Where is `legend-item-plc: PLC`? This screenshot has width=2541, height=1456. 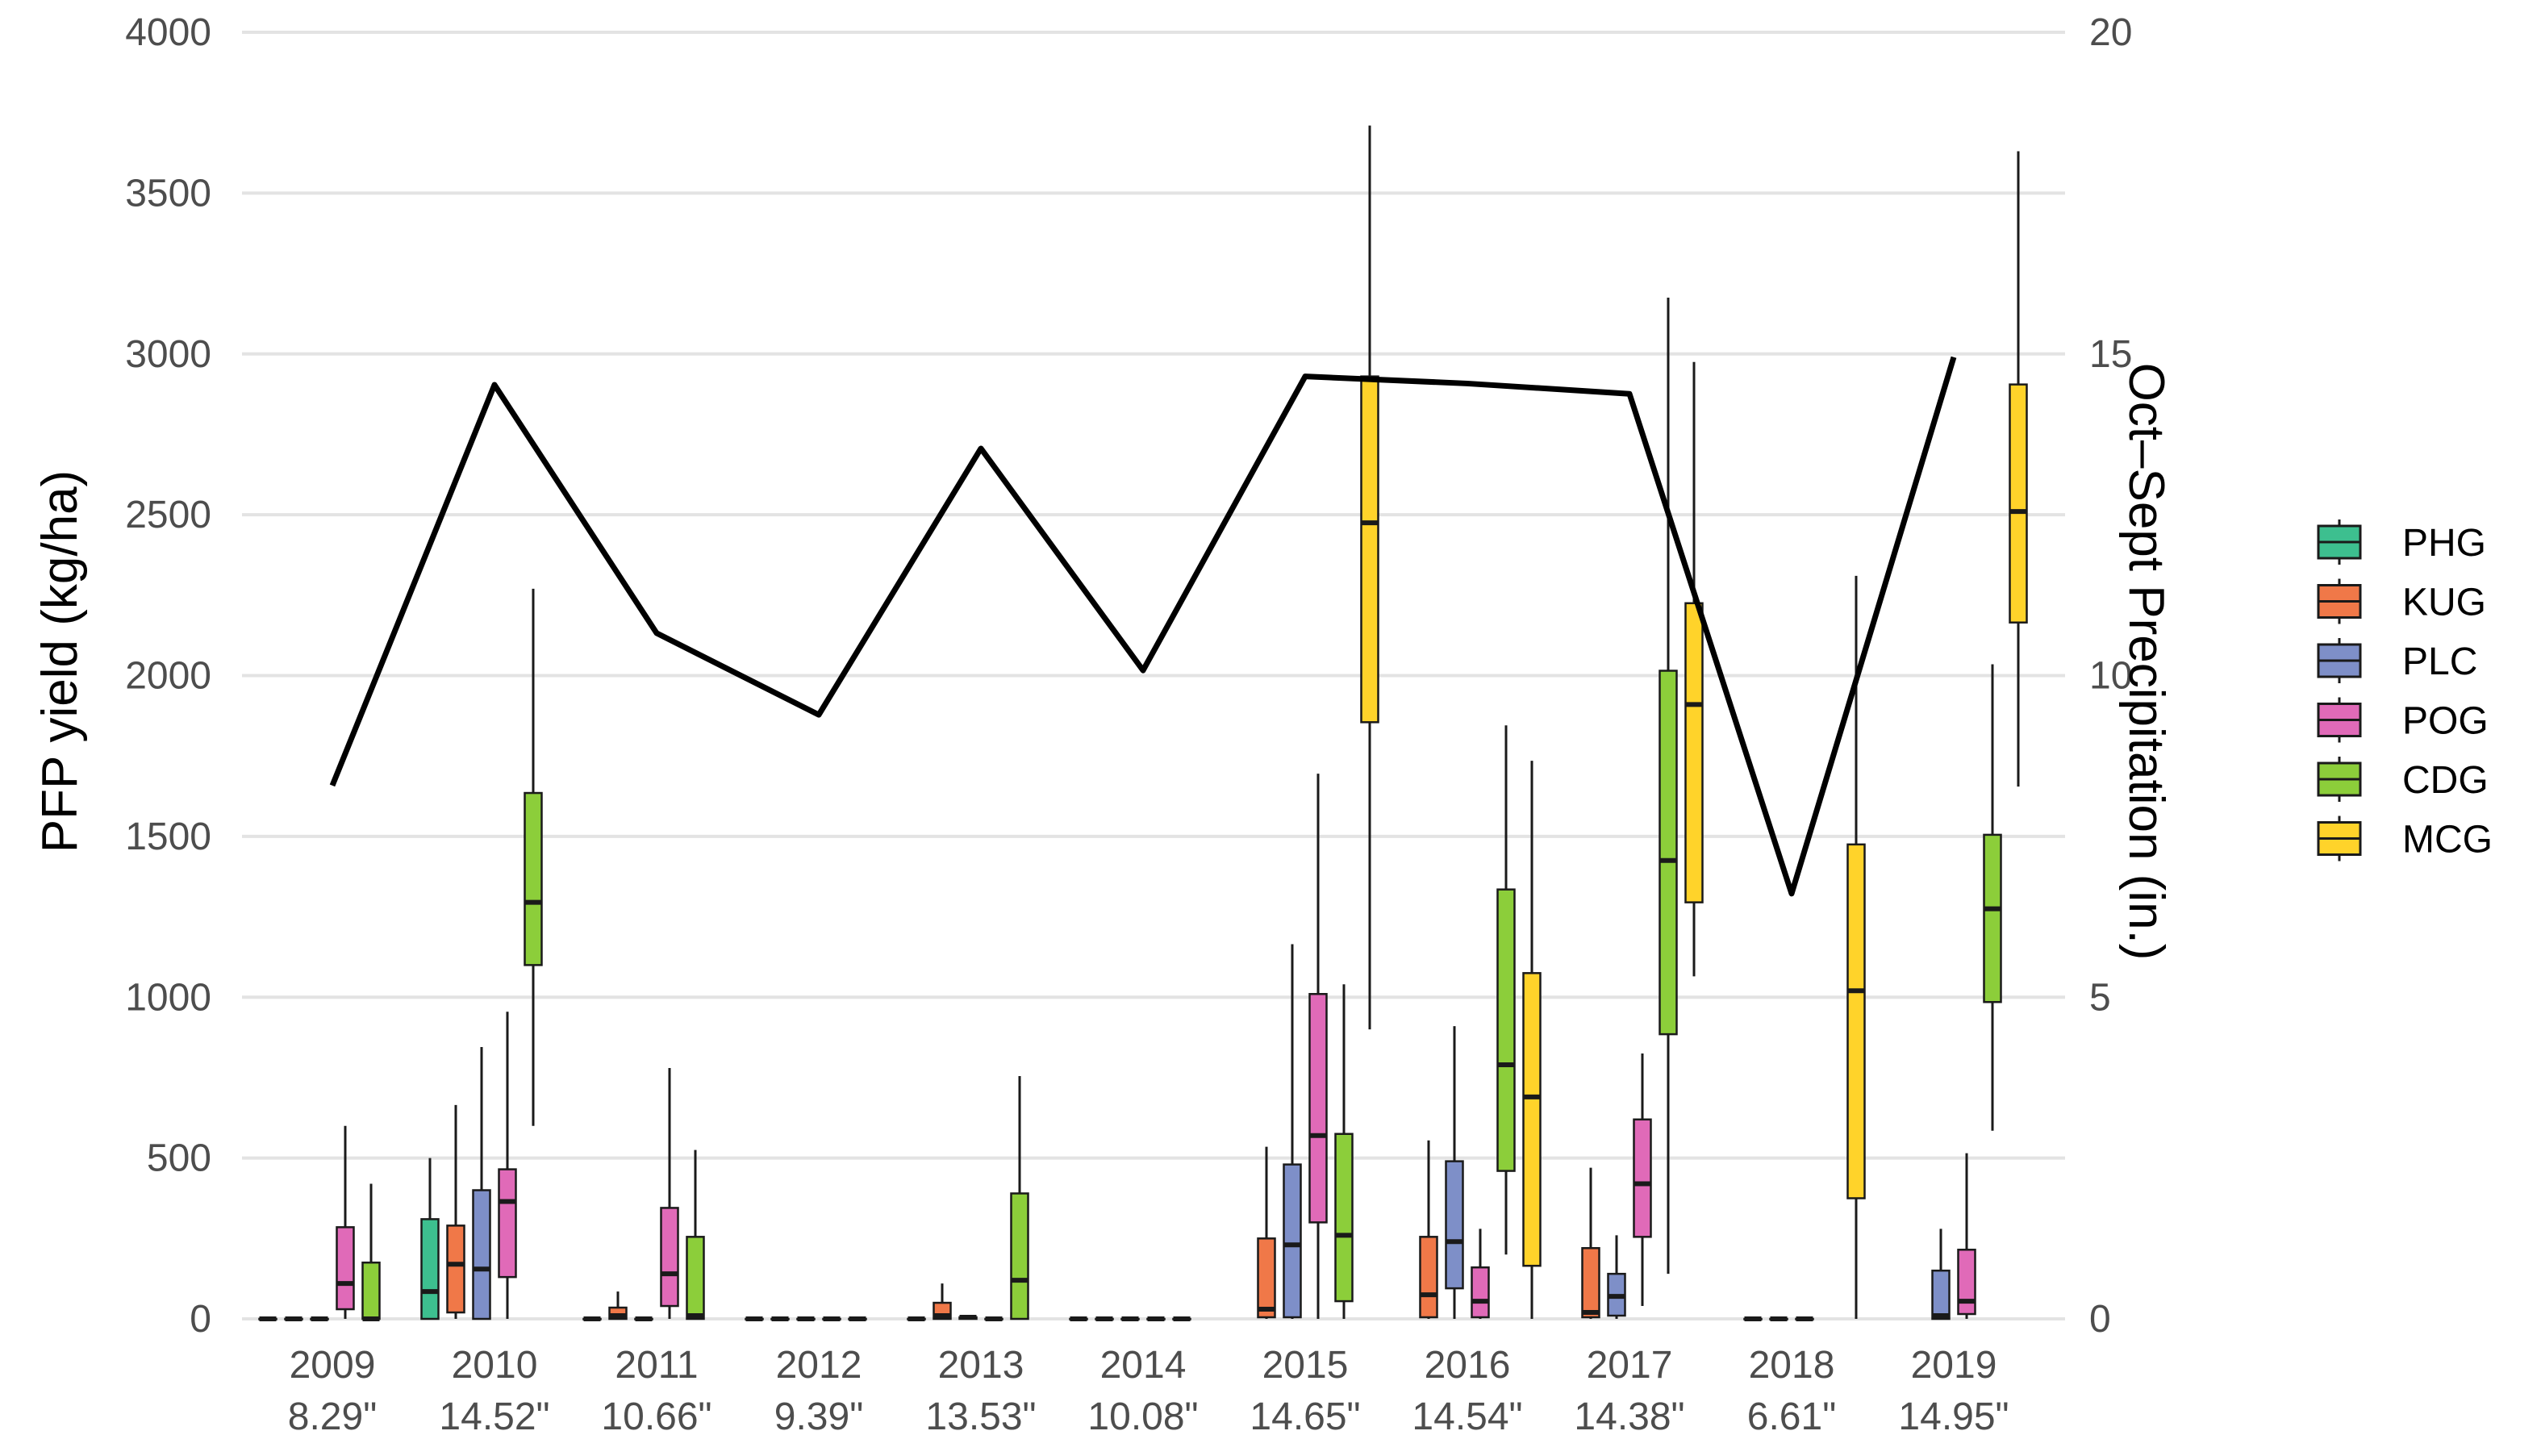
legend-item-plc: PLC is located at coordinates (2397, 660).